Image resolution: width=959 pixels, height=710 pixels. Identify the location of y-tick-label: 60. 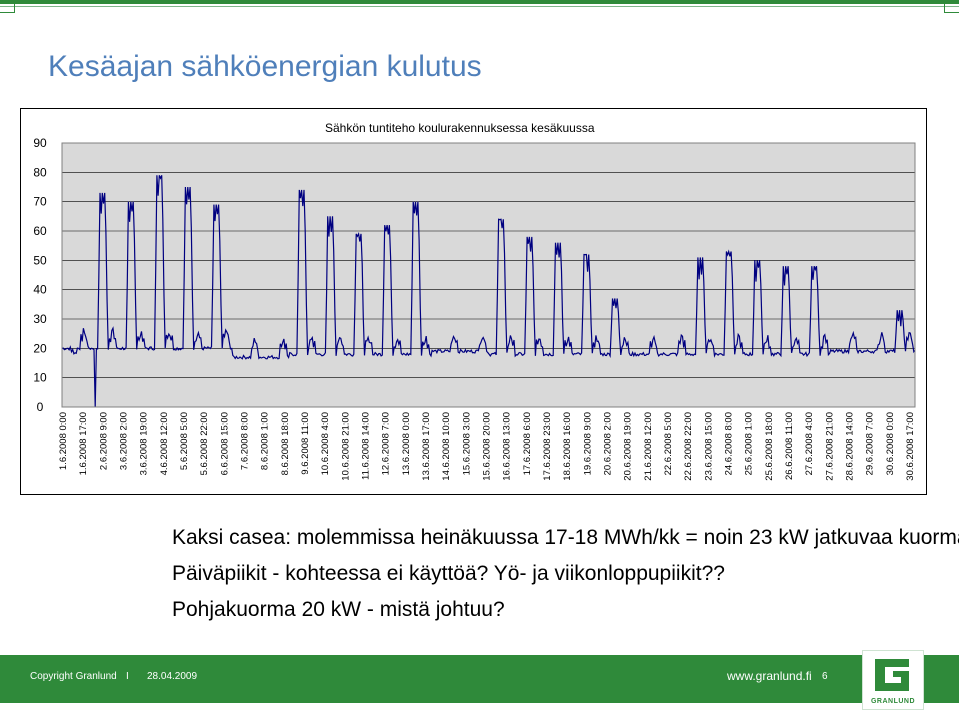
(40, 231).